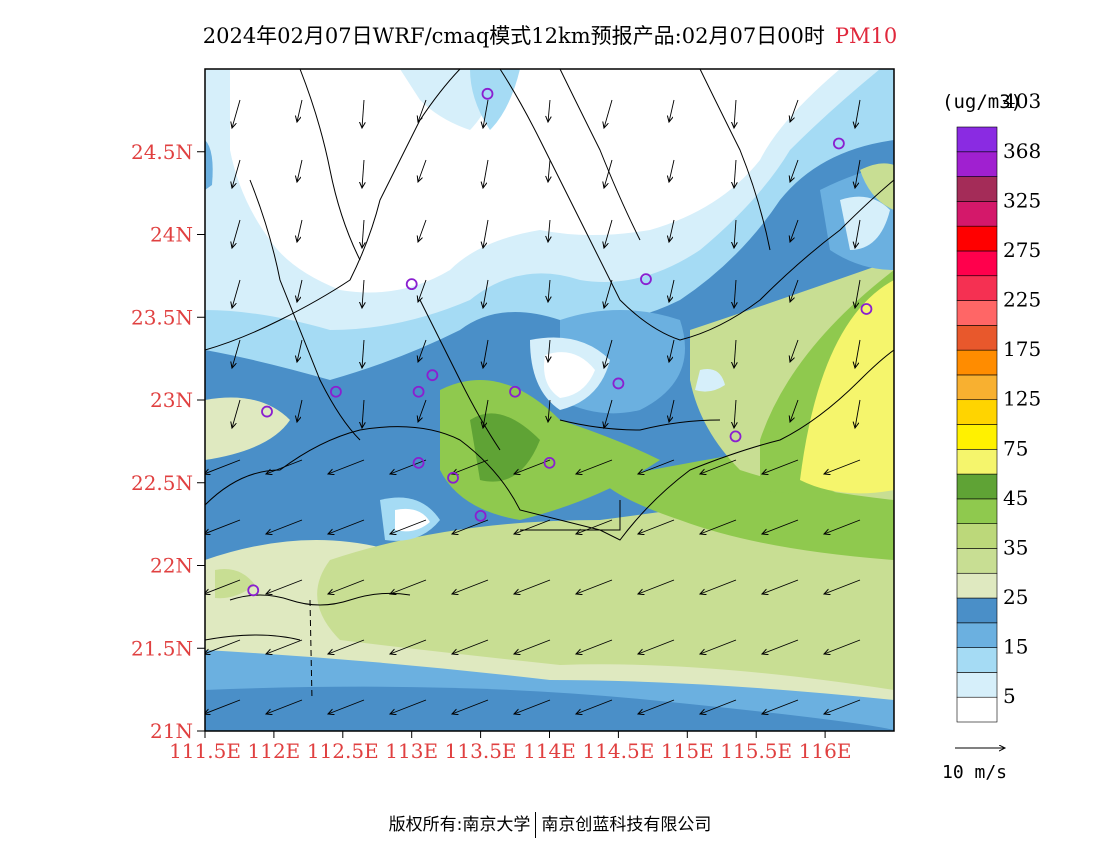  What do you see at coordinates (513, 36) in the screenshot?
I see `title-main: 2024年02月07日WRF/cmaq模式12km预报产品:02月07日00时` at bounding box center [513, 36].